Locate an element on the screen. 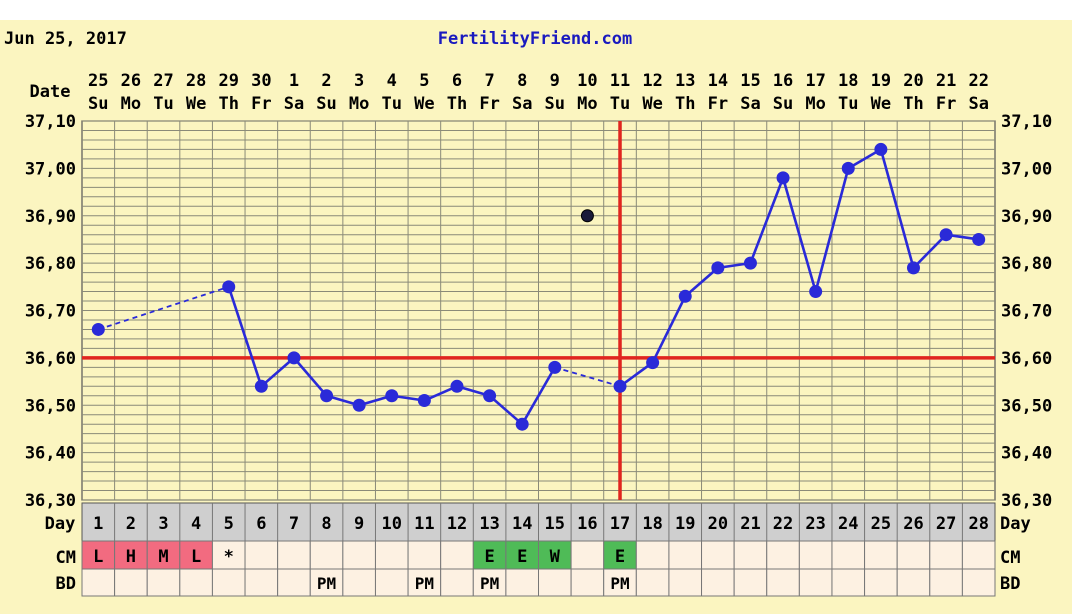 The width and height of the screenshot is (1072, 614). cm-label: * is located at coordinates (229, 557).